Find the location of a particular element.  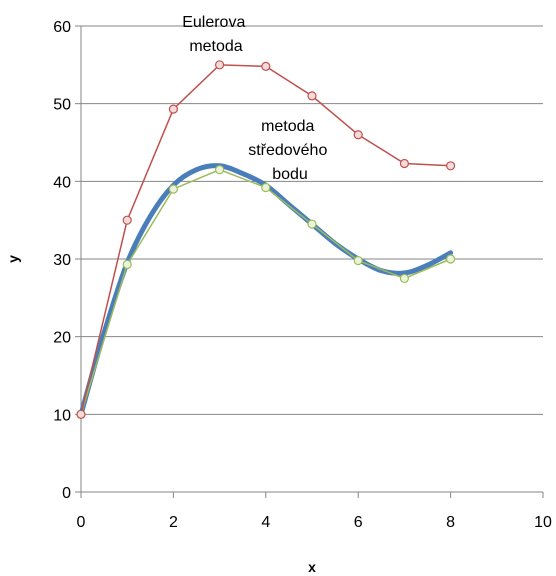

annotation-midpoint-line-3: bodu is located at coordinates (290, 174).